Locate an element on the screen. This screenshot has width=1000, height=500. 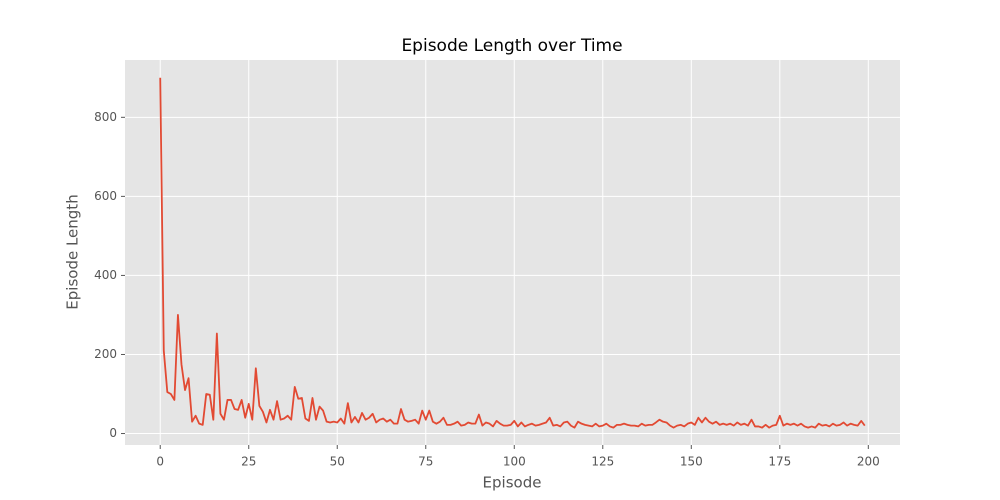
x-tick-label: 175 is located at coordinates (779, 462).